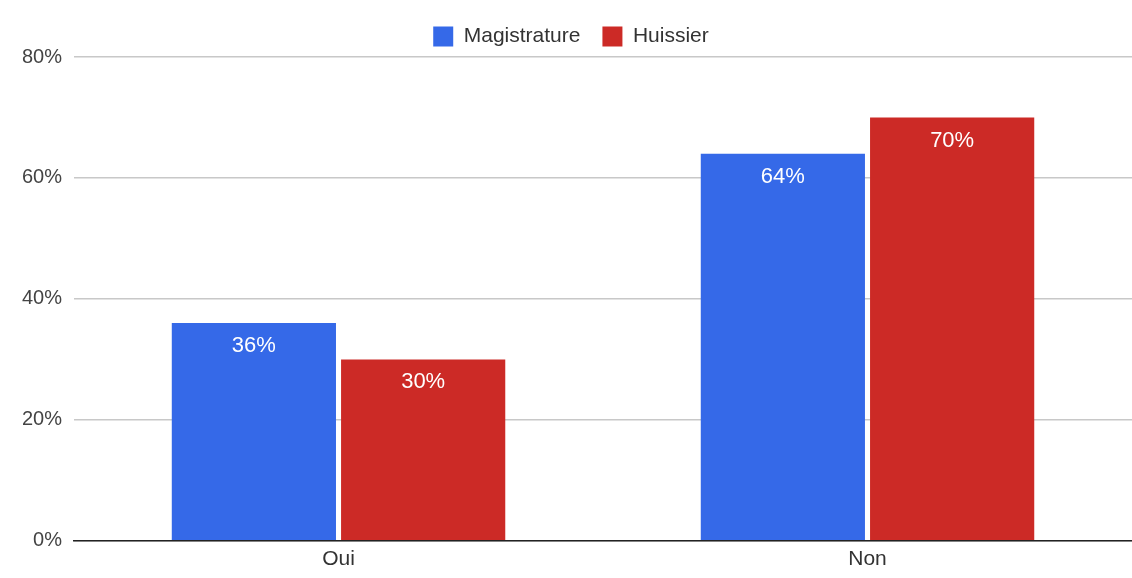  What do you see at coordinates (423, 381) in the screenshot?
I see `data-label: 30%` at bounding box center [423, 381].